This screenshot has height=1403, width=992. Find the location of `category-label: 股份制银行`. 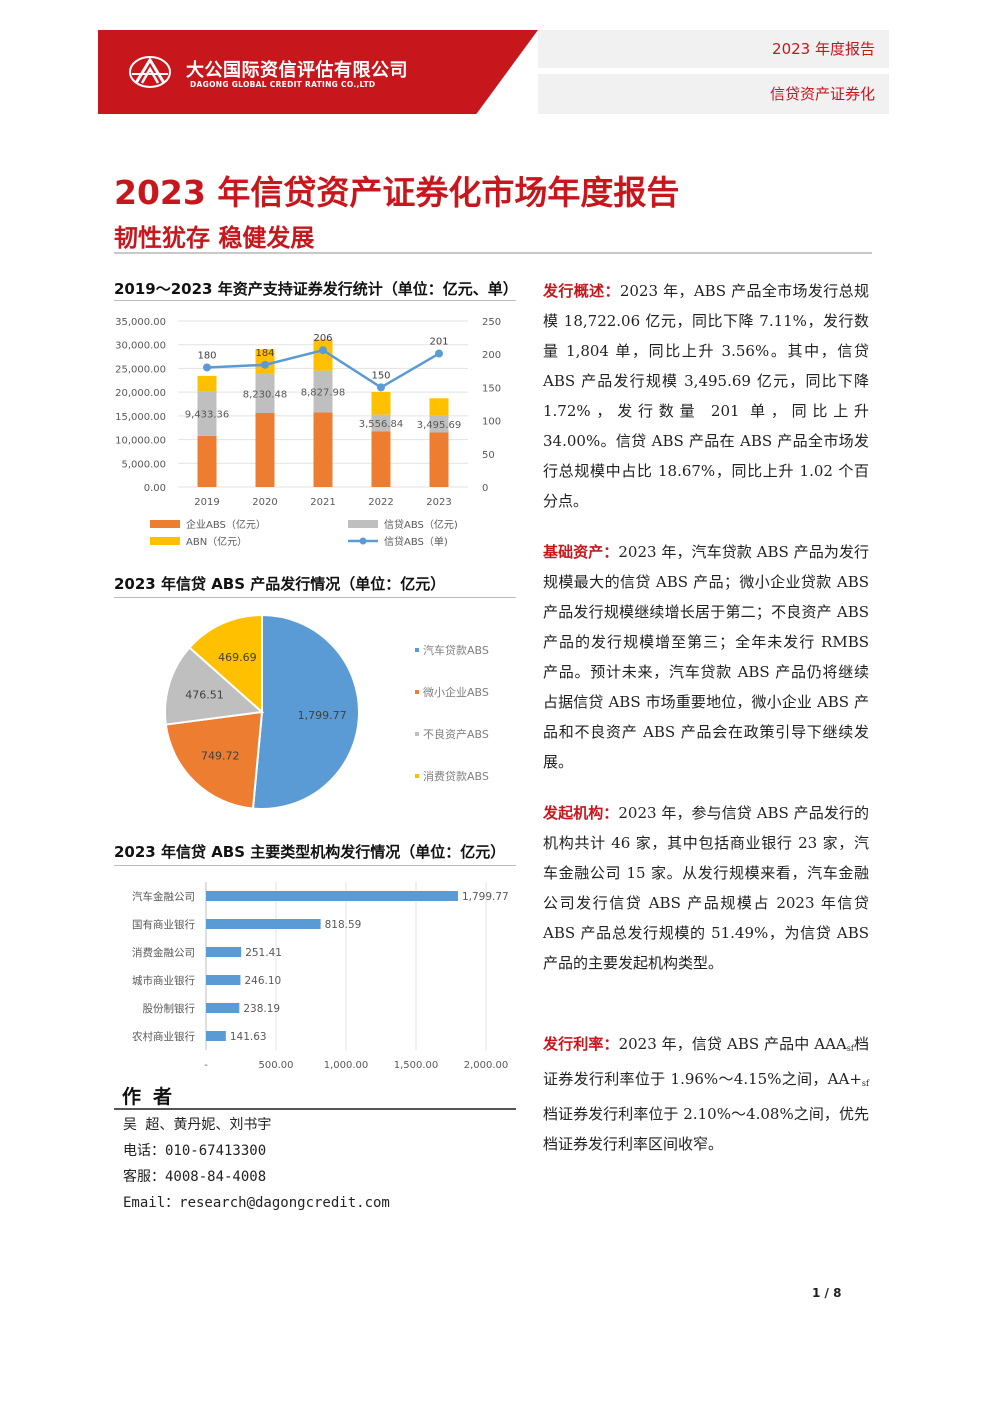

category-label: 股份制银行 is located at coordinates (169, 1008).